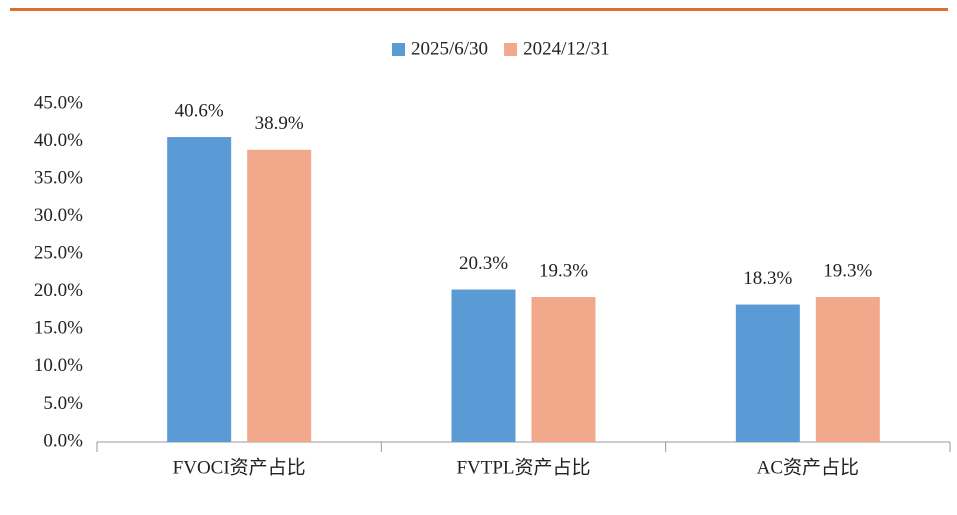  Describe the element at coordinates (239, 467) in the screenshot. I see `x-tick-label: FVOCI资产占比` at that location.